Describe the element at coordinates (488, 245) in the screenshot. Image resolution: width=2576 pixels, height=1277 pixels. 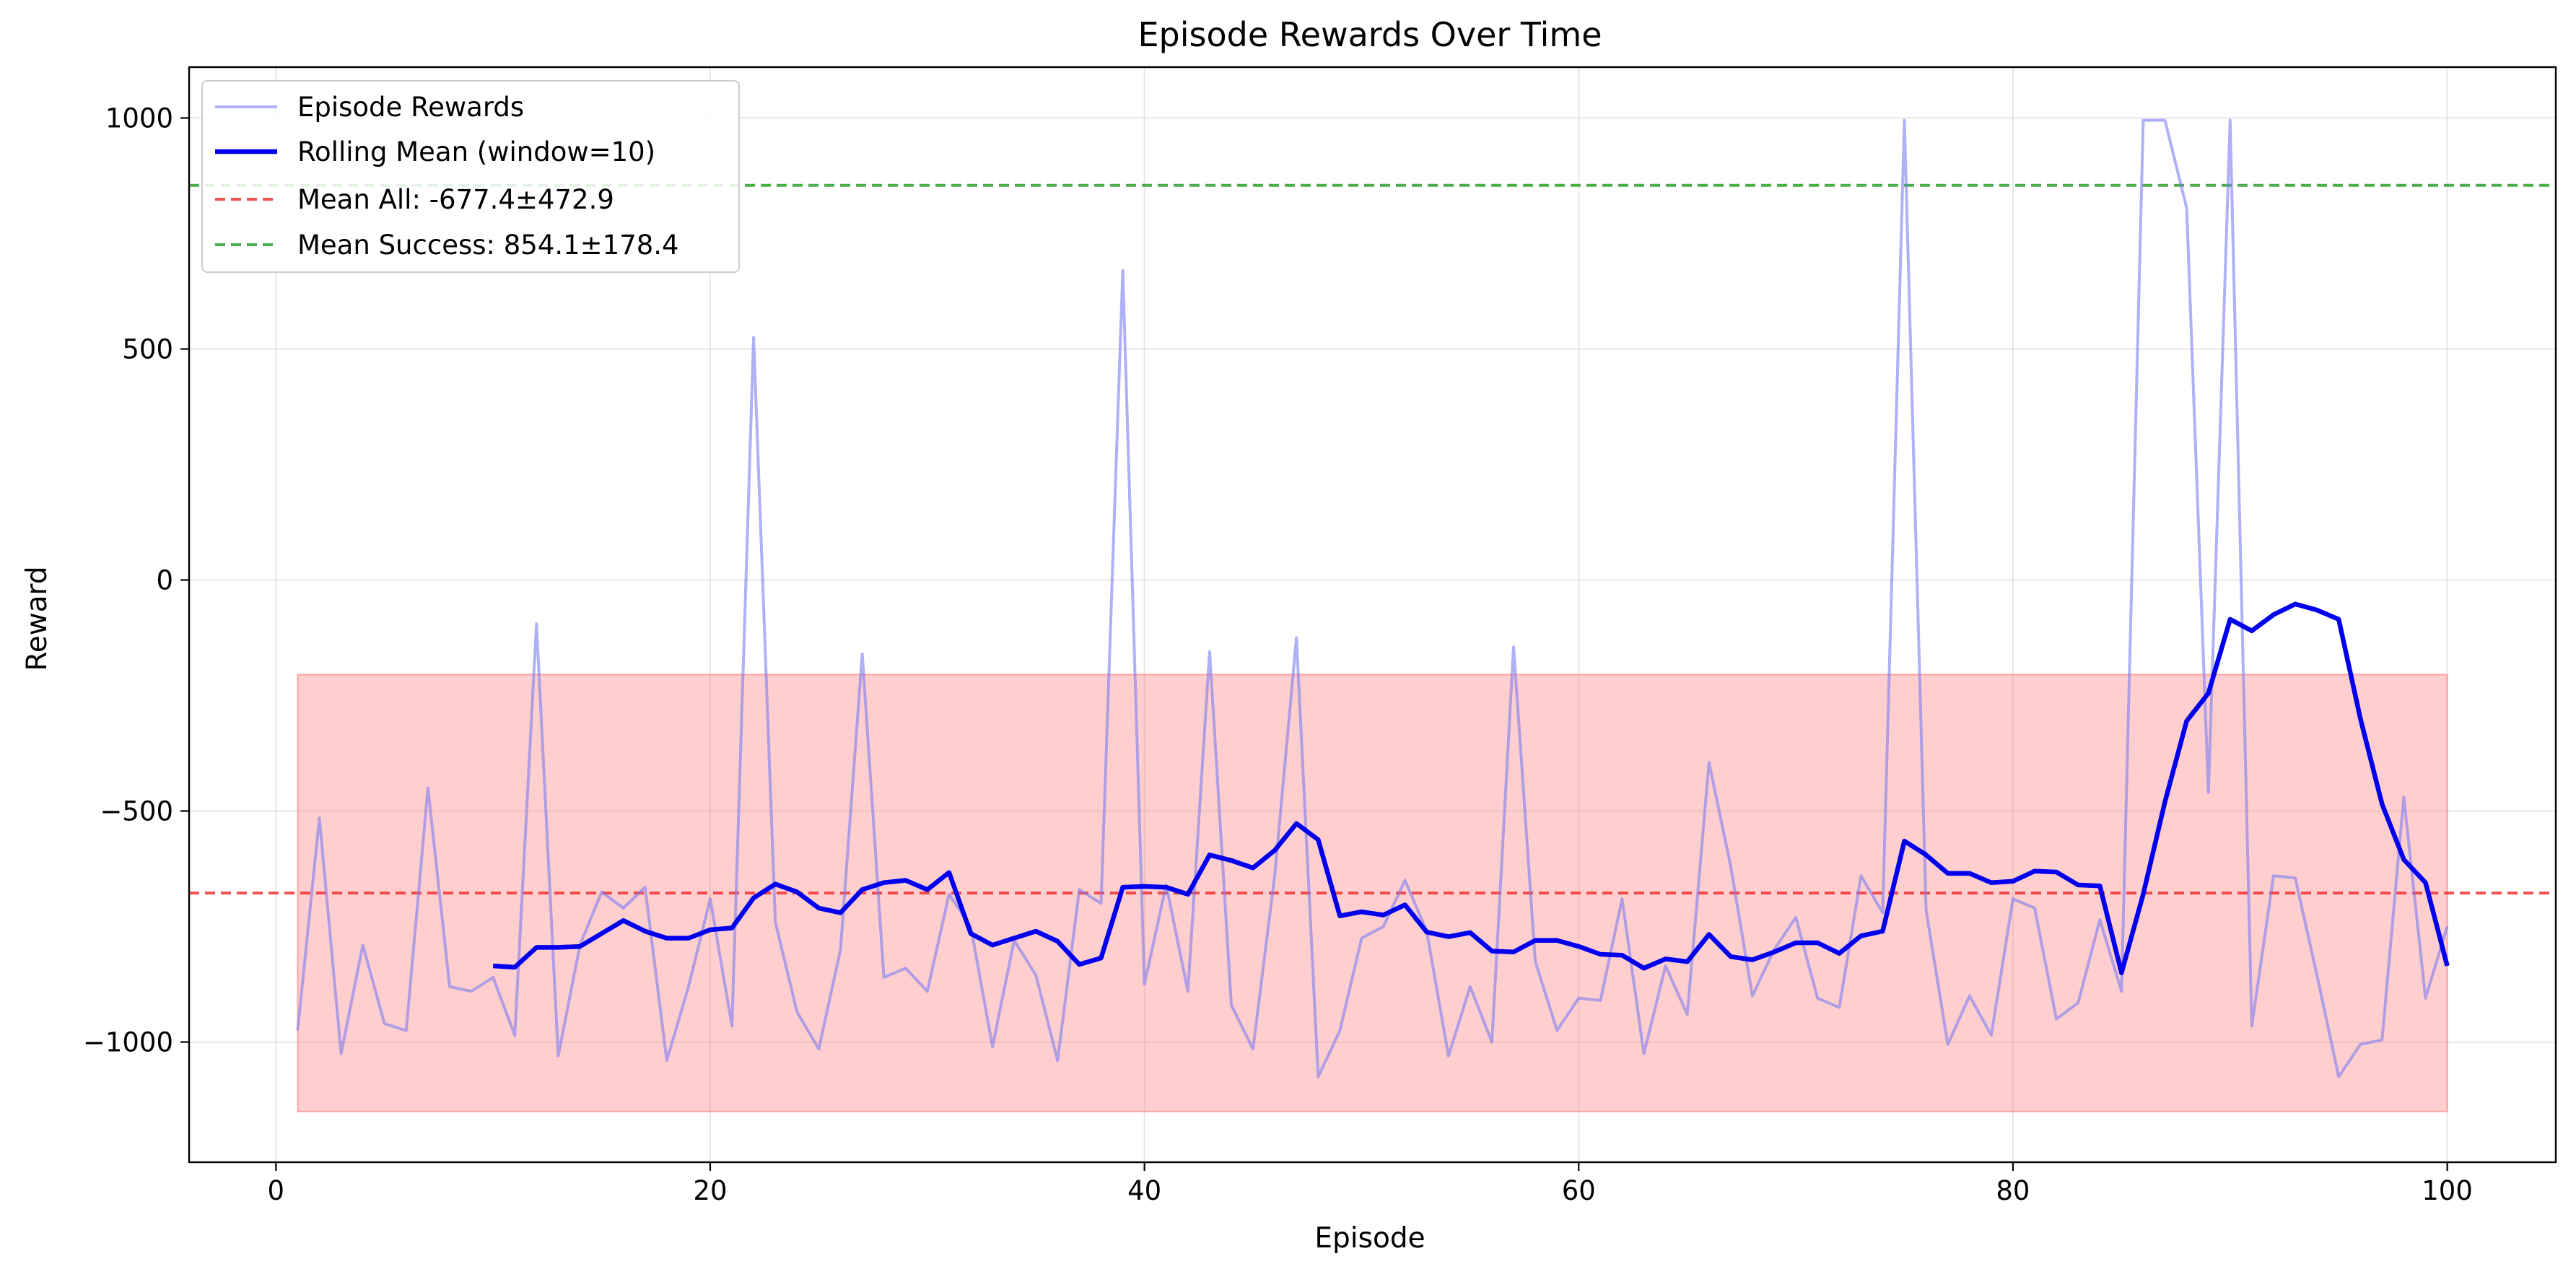
I see `legend-label-mean-success: Mean Success: 854.1±178.4` at that location.